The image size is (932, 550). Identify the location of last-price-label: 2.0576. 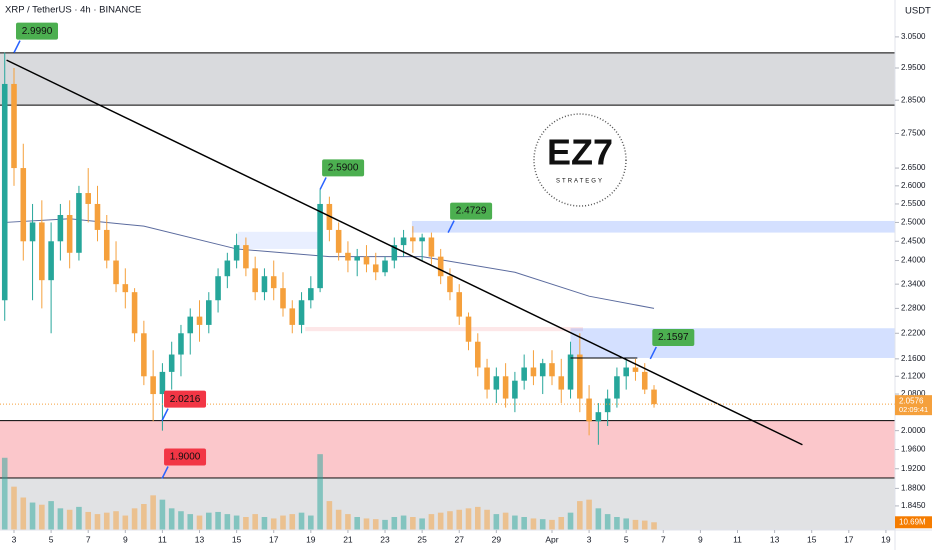
(911, 400).